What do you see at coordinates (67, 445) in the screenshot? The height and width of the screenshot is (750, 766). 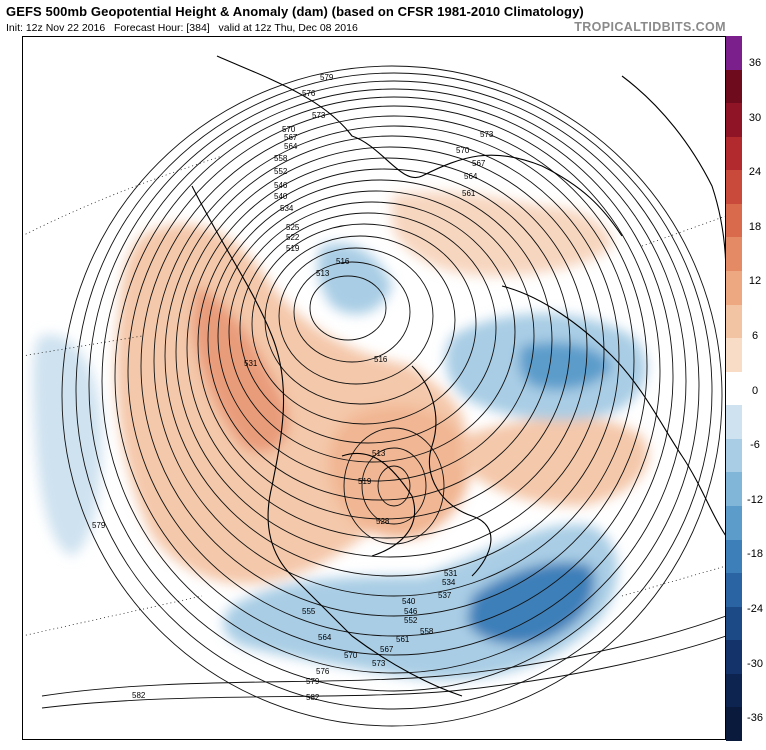 I see `negative-anomaly-pacific` at bounding box center [67, 445].